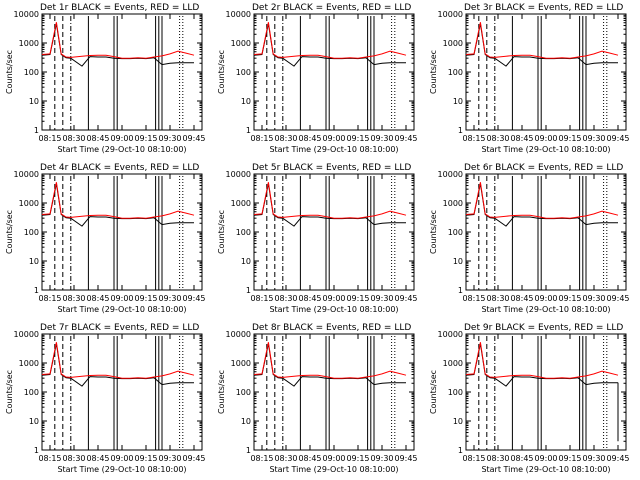 The image size is (640, 480). What do you see at coordinates (119, 8) in the screenshot?
I see `panel-title: Det 1r BLACK = Events, RED = LLD` at bounding box center [119, 8].